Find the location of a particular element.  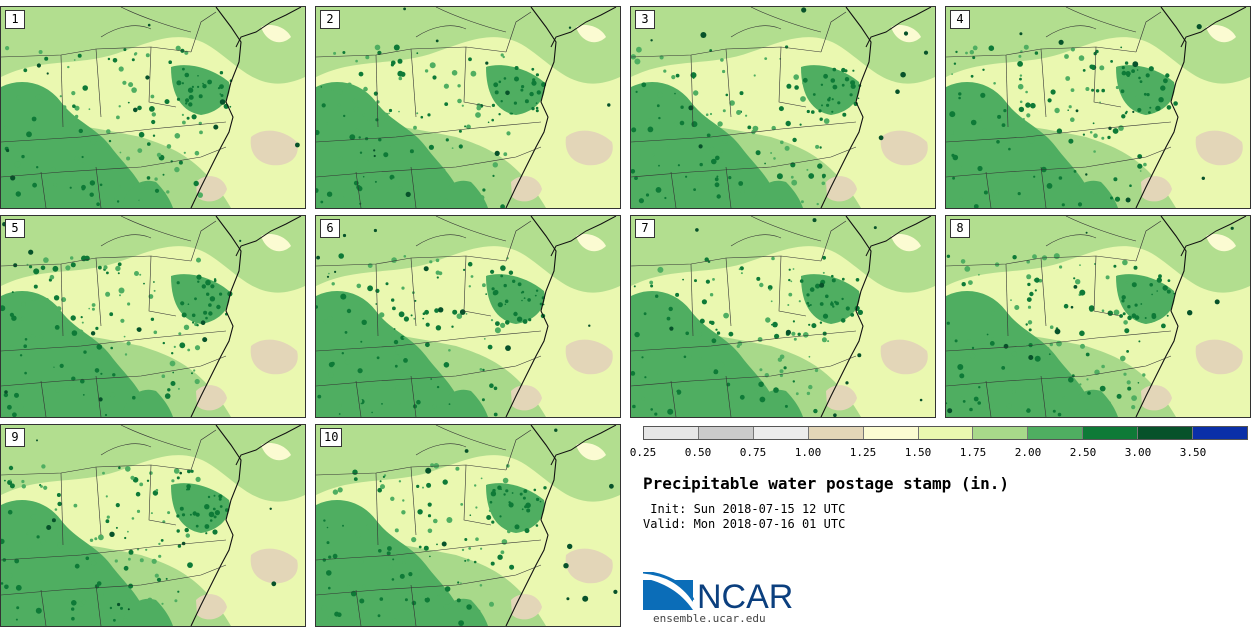

stamp-panel: 8 is located at coordinates (1098, 316).